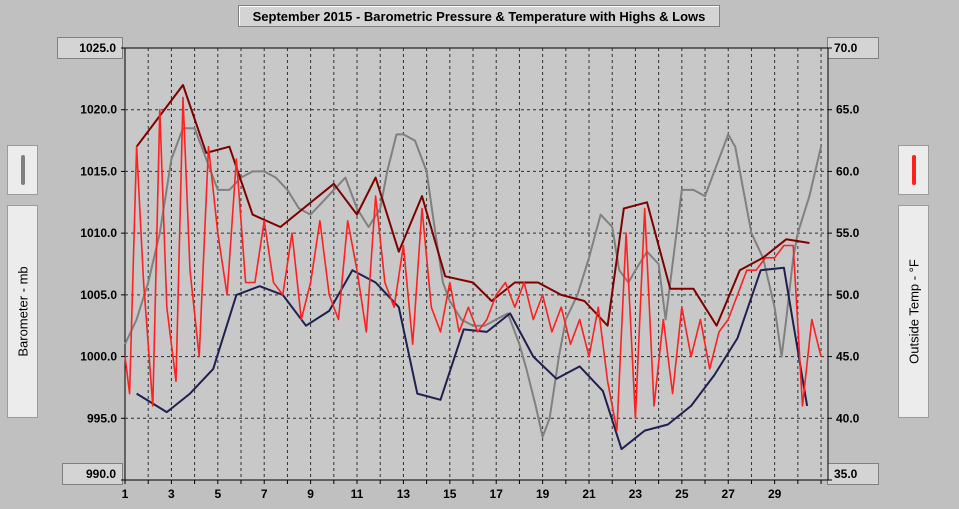 The width and height of the screenshot is (959, 509). What do you see at coordinates (729, 494) in the screenshot?
I see `x-tick-label: 27` at bounding box center [729, 494].